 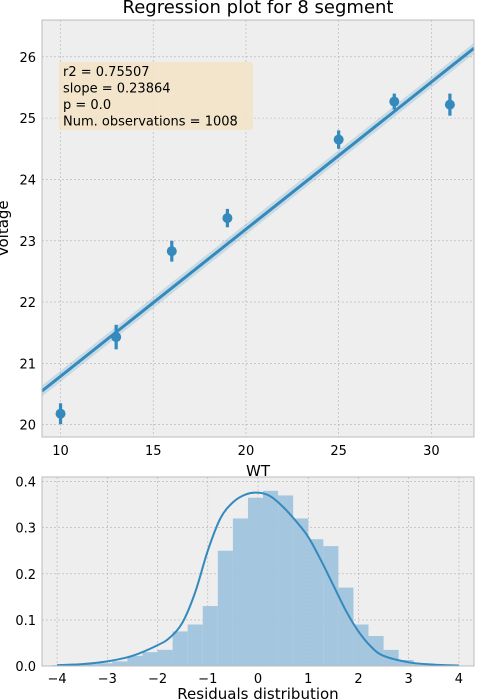 What do you see at coordinates (6, 228) in the screenshot?
I see `y-axis-label: Voltage` at bounding box center [6, 228].